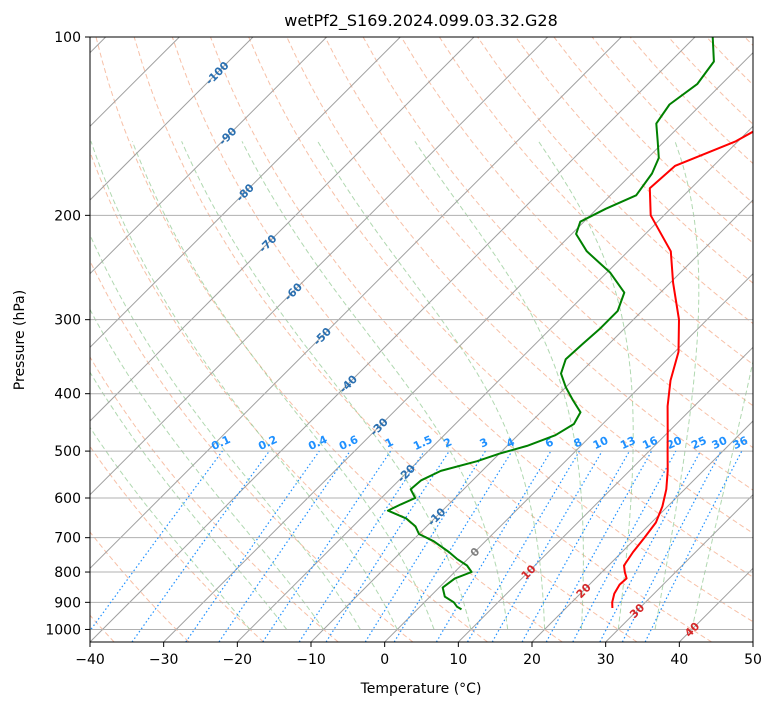 The image size is (775, 708). I want to click on y-tick-label: 200, so click(67, 216).